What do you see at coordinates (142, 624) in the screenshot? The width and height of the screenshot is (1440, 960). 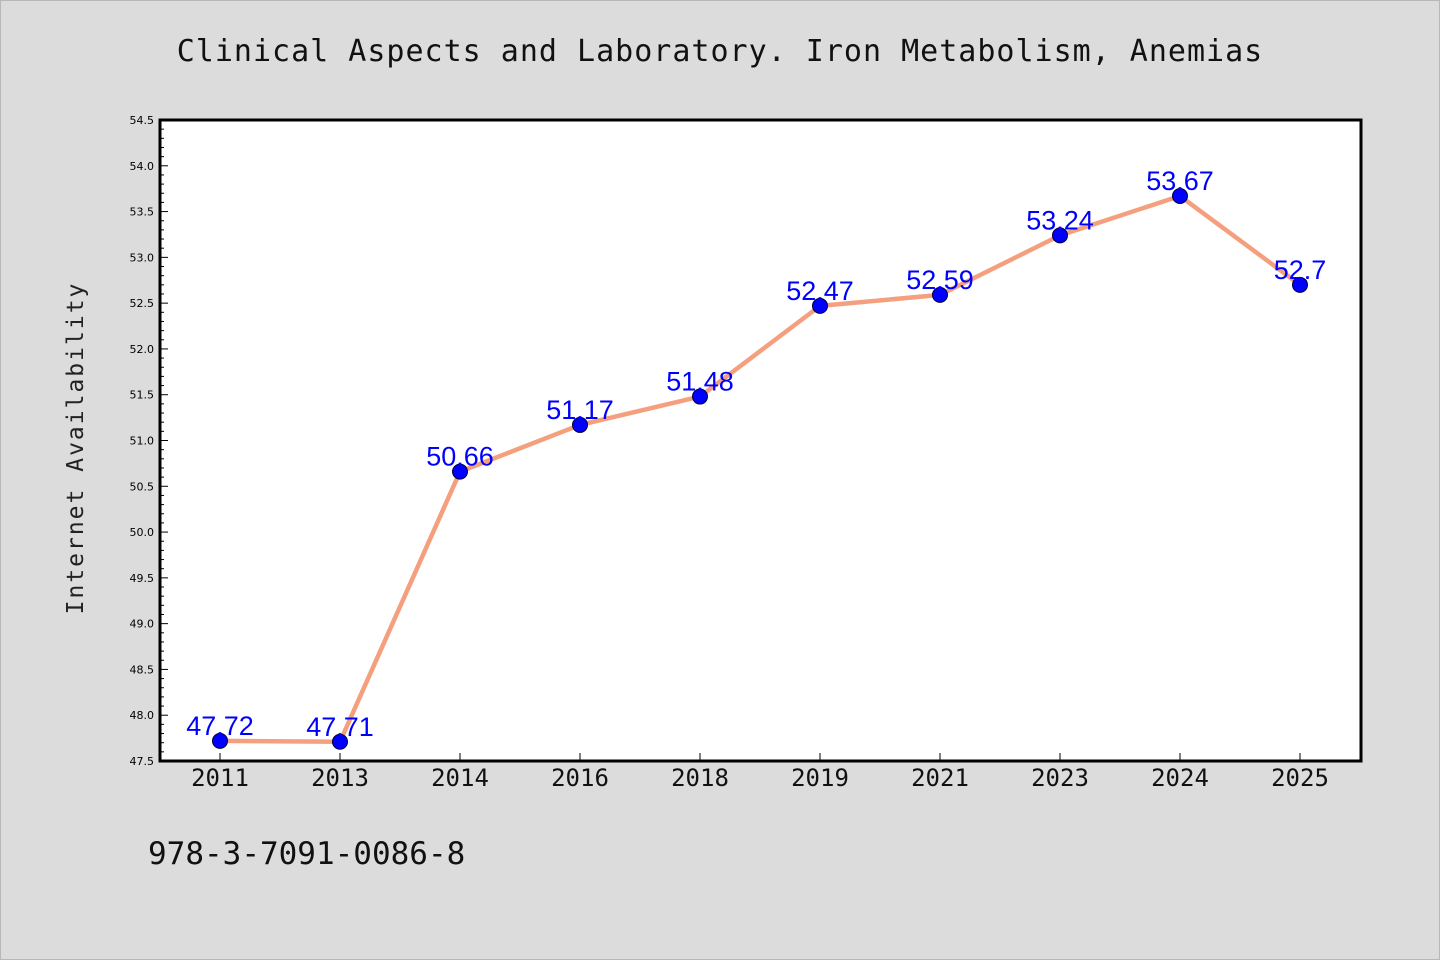 I see `y-tick-label: 49.0` at bounding box center [142, 624].